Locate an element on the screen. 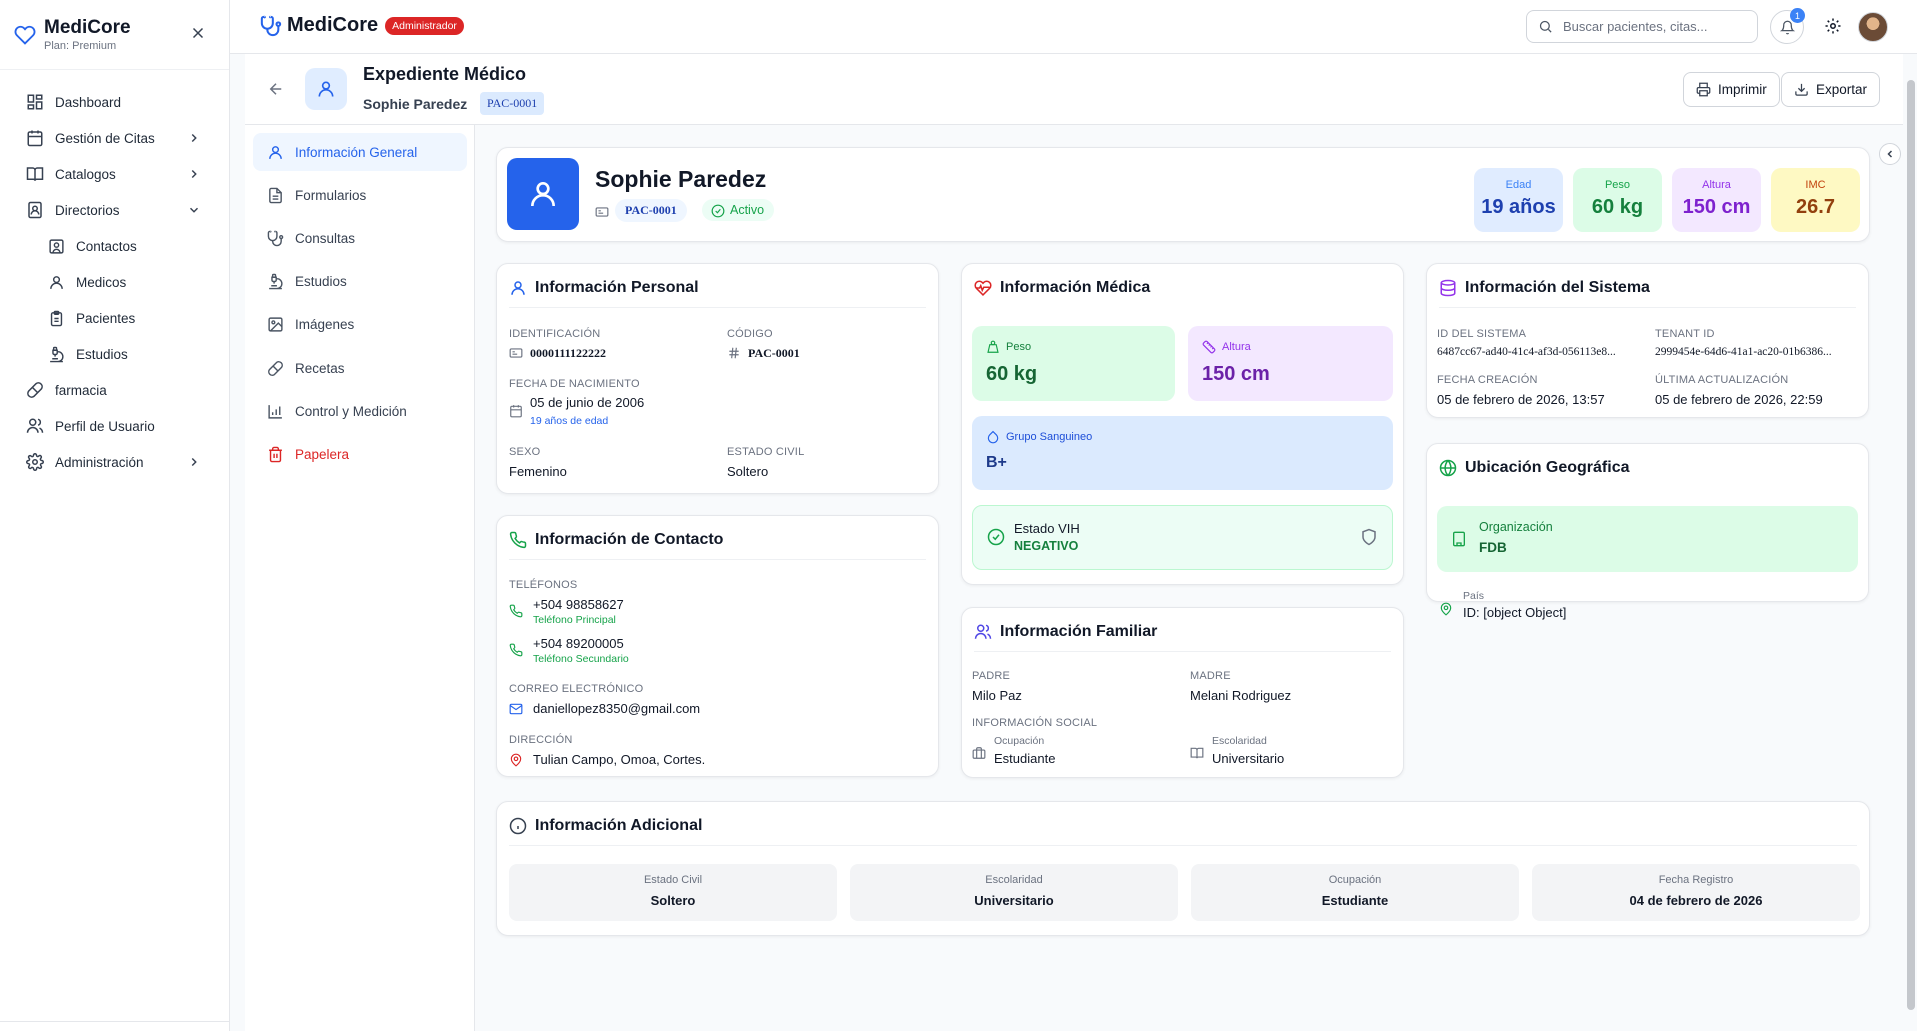 This screenshot has height=1031, width=1917. tab-label: Estudios is located at coordinates (321, 281).